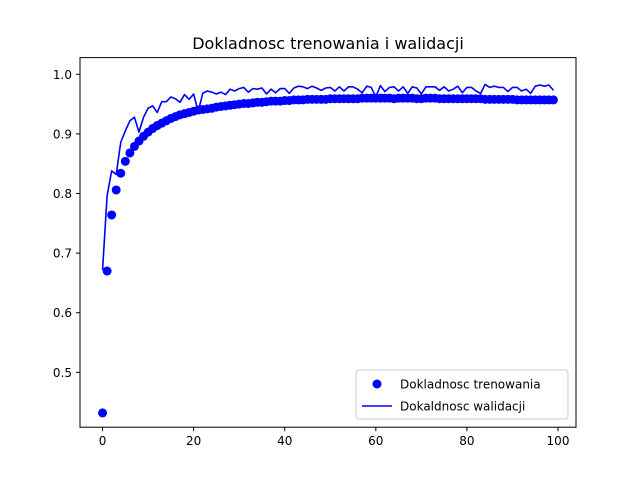  I want to click on x-tick-label: 0, so click(103, 441).